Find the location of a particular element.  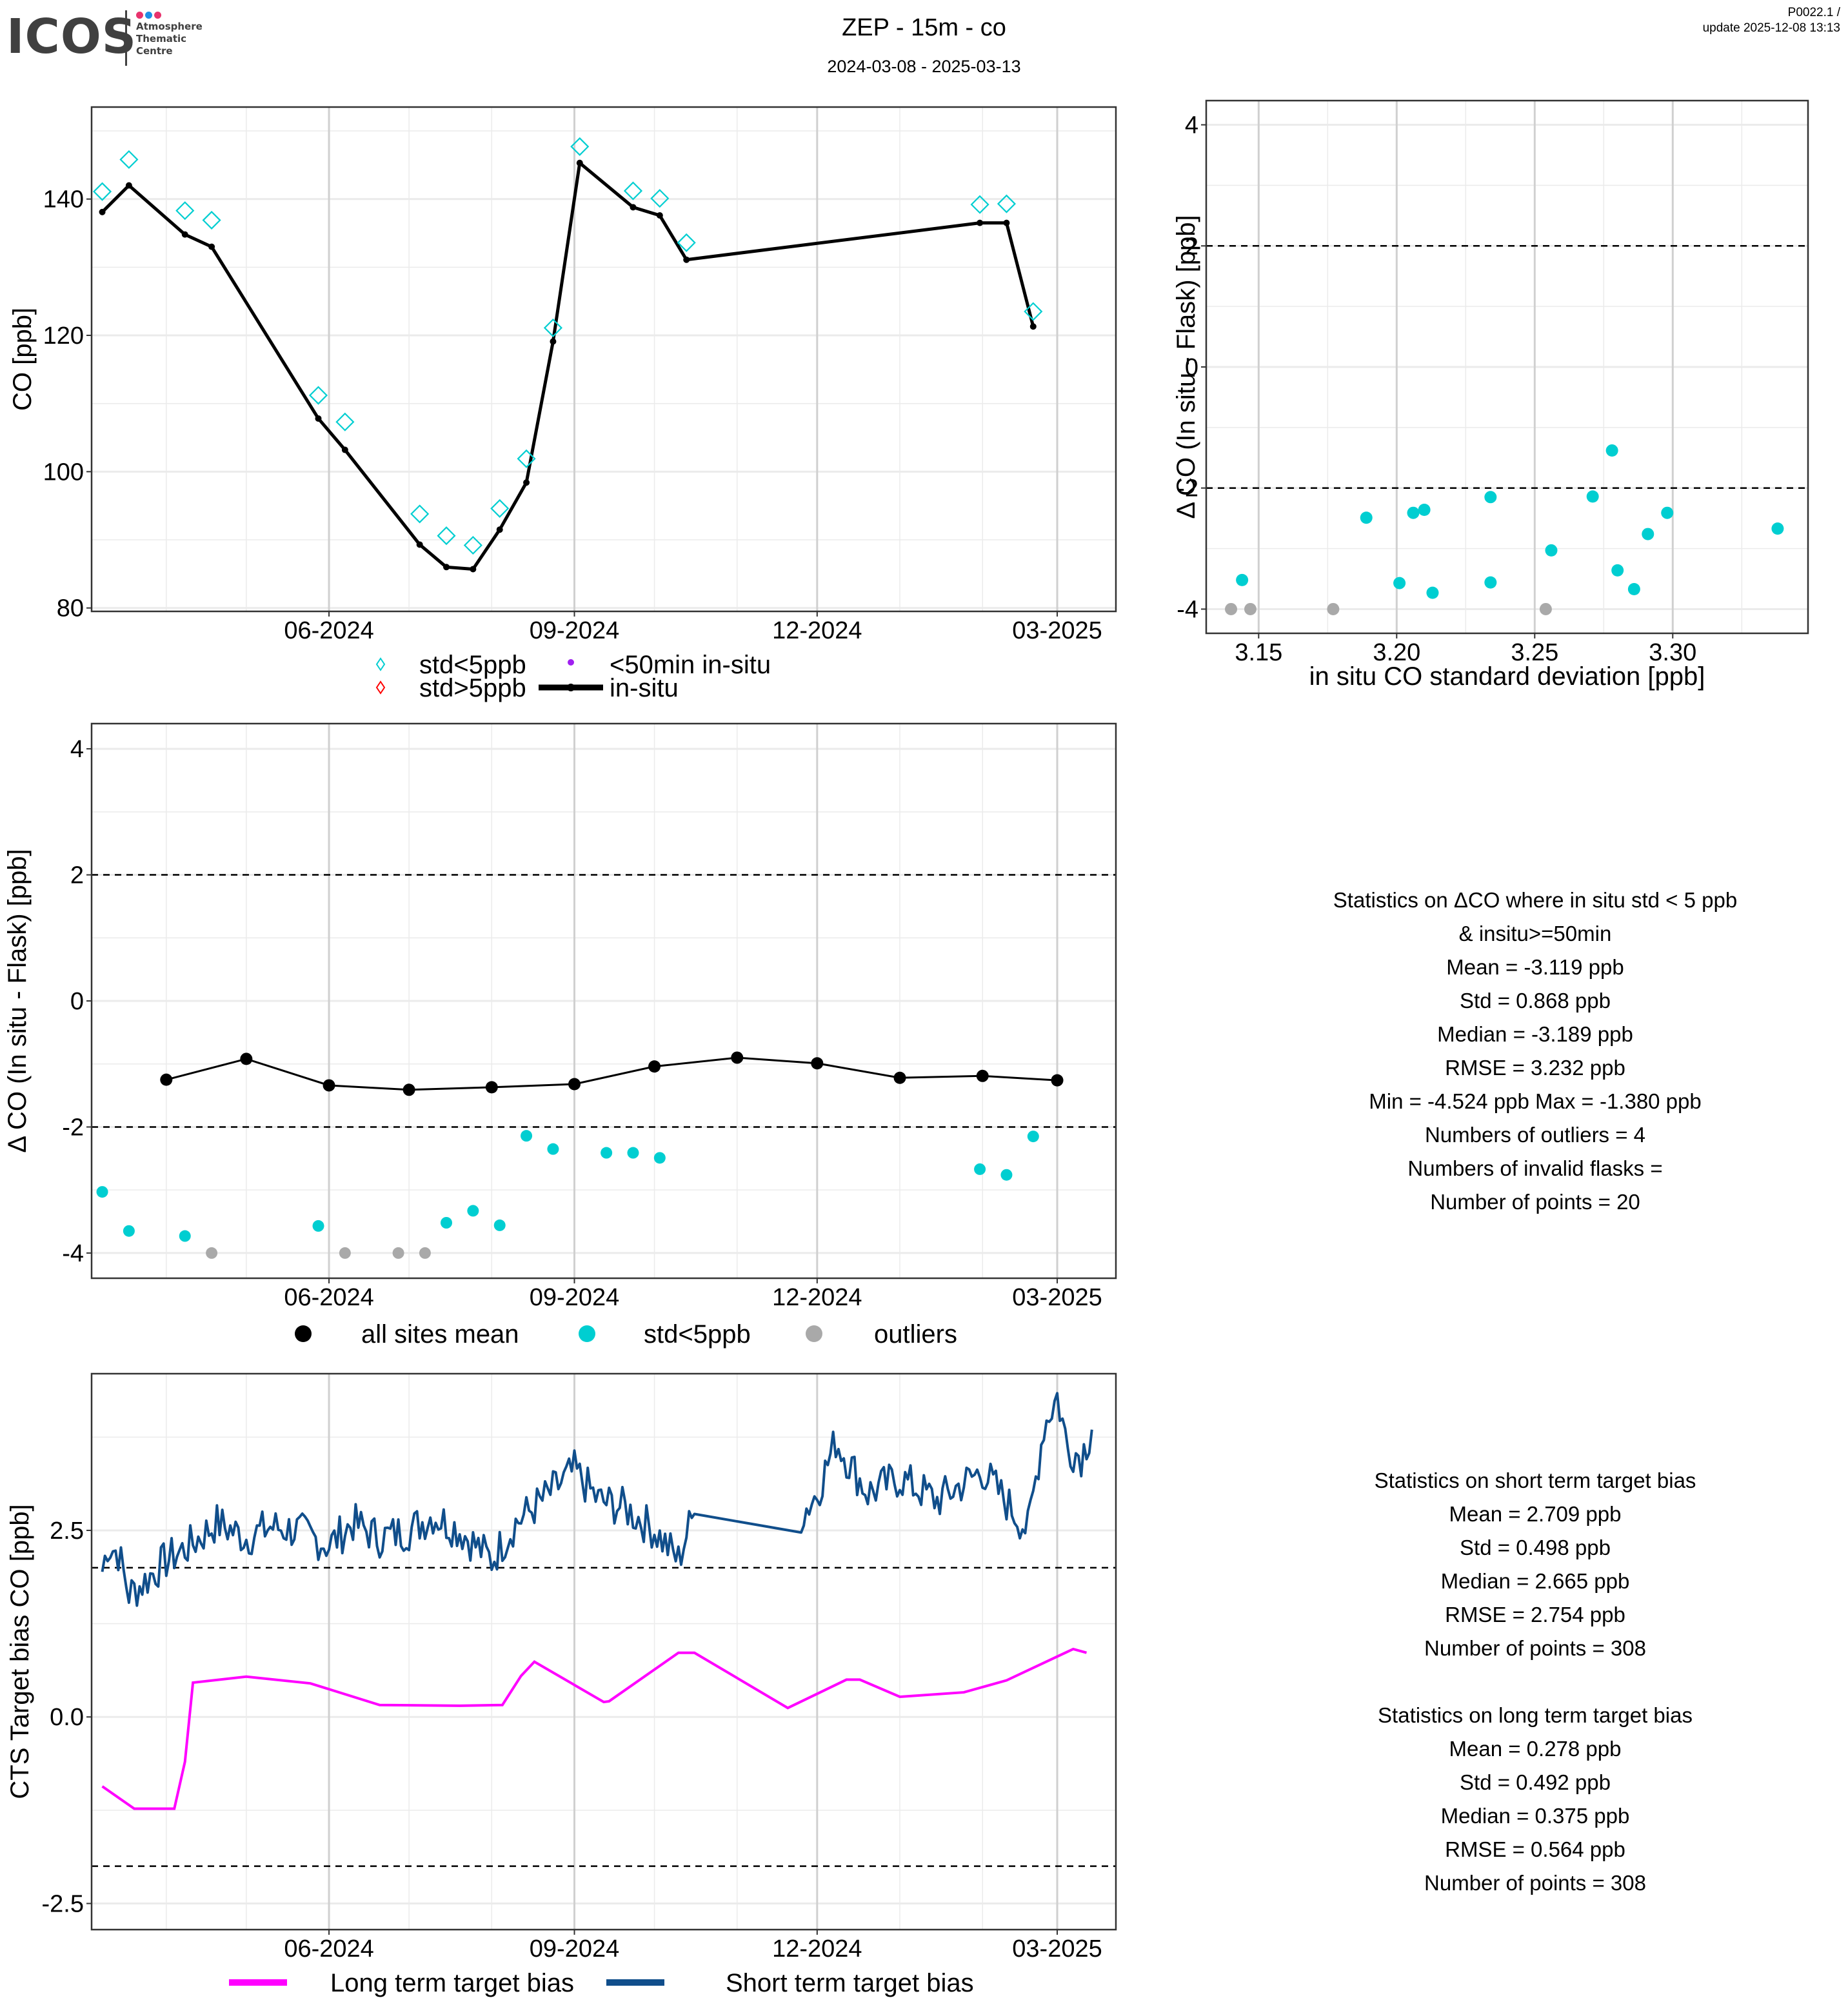

y-tick-label: 80 is located at coordinates (71, 608).